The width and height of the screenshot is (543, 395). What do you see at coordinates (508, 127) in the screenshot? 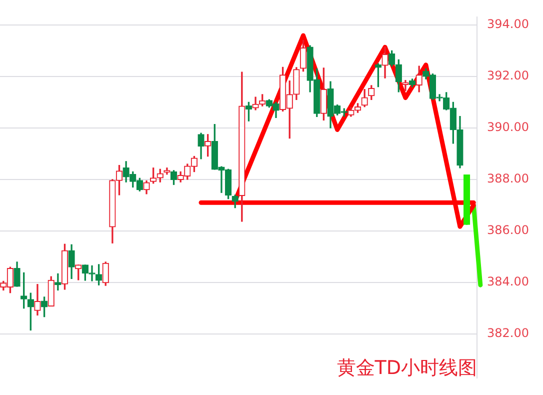
I see `y-tick-label: 390.00` at bounding box center [508, 127].